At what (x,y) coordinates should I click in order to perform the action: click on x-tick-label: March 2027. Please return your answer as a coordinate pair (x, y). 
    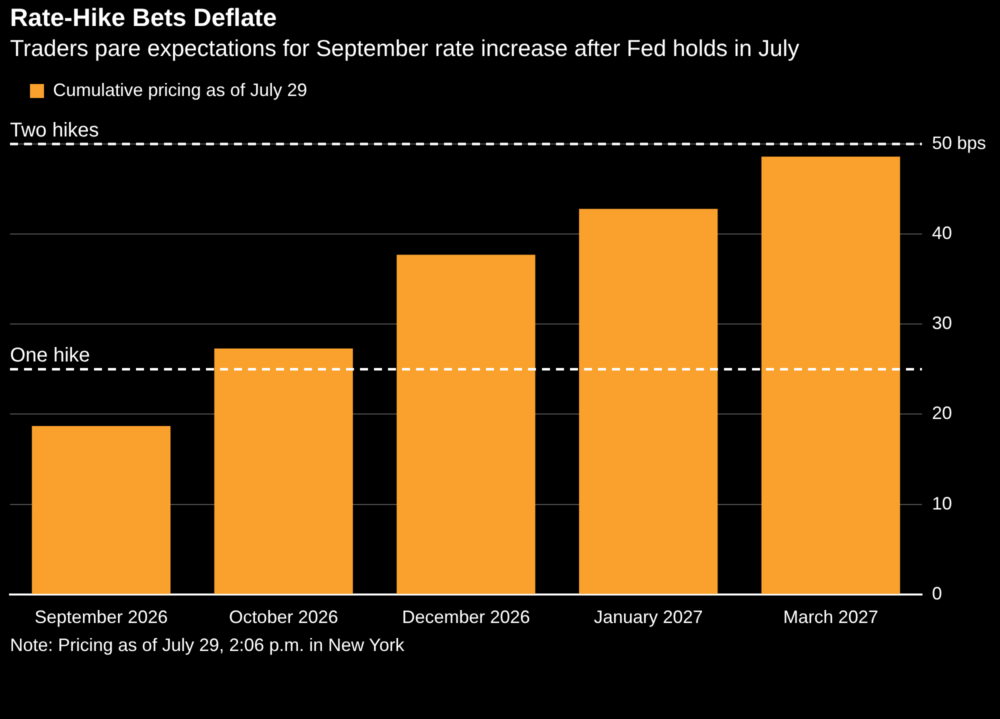
    Looking at the image, I should click on (830, 617).